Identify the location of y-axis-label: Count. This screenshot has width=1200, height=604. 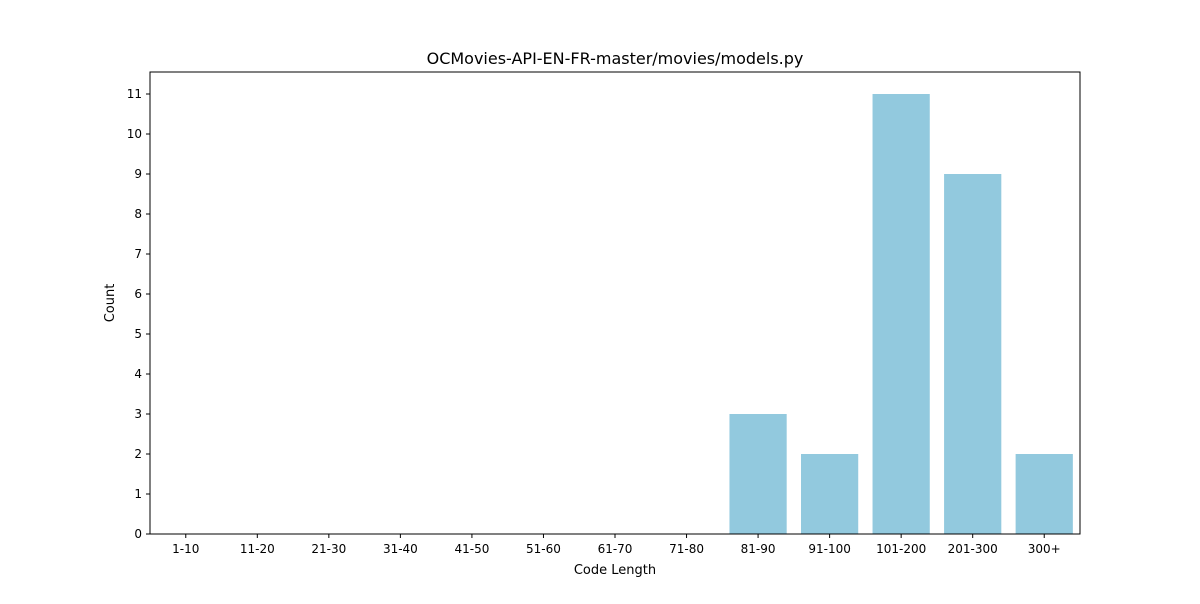
(110, 303).